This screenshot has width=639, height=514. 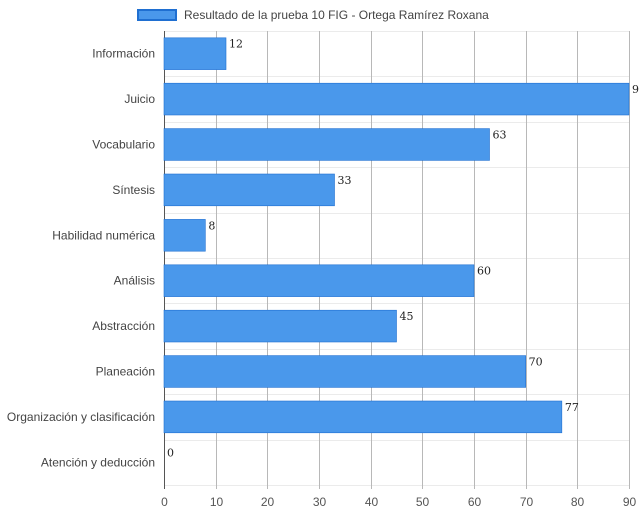 What do you see at coordinates (500, 135) in the screenshot?
I see `data-label: 63` at bounding box center [500, 135].